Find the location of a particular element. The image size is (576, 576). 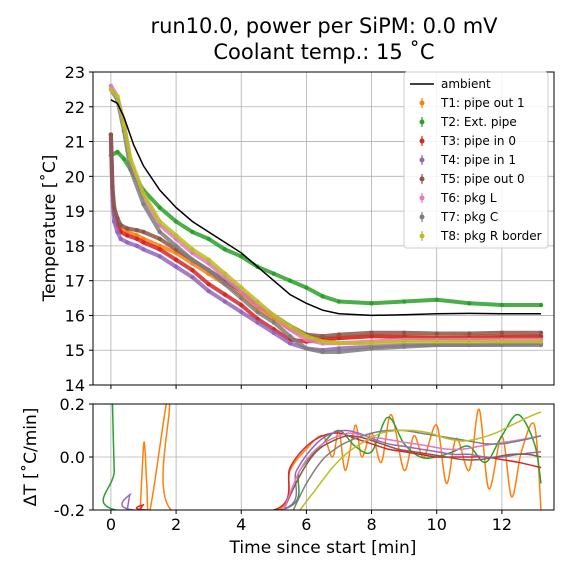

top-y-tick-label: 18 is located at coordinates (75, 246).